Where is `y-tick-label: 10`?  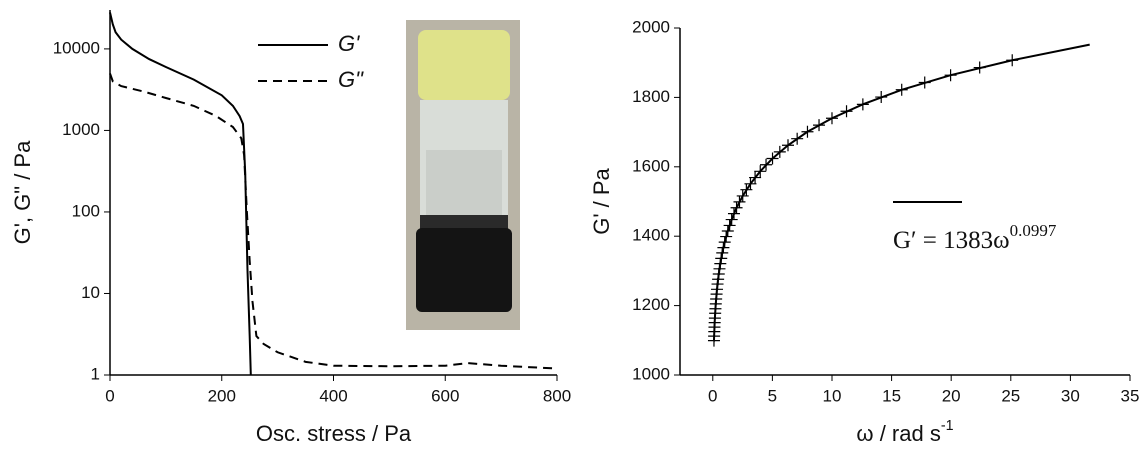
y-tick-label: 10 is located at coordinates (90, 292).